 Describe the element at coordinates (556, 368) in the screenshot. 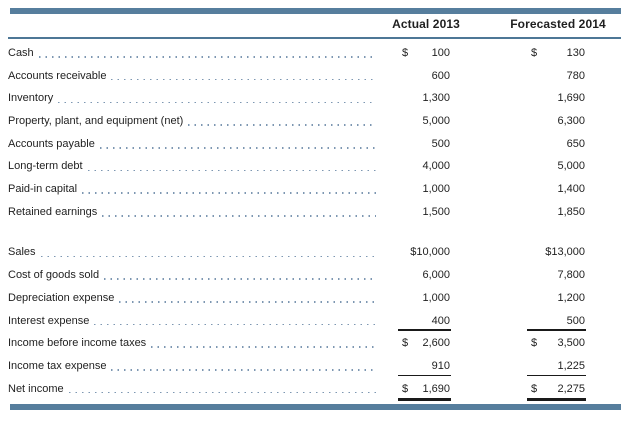

I see `forecasted-2014-cell: 1,225` at that location.